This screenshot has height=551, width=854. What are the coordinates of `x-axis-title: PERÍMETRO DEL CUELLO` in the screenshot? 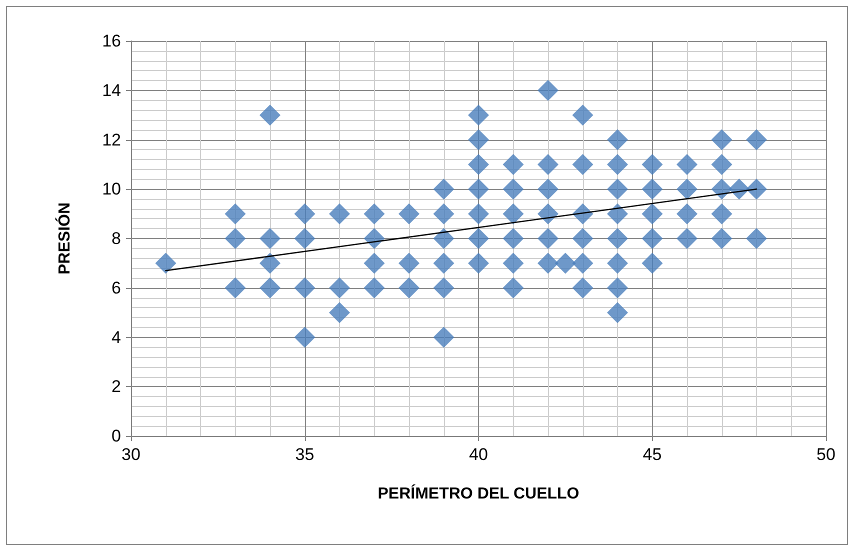 It's located at (479, 493).